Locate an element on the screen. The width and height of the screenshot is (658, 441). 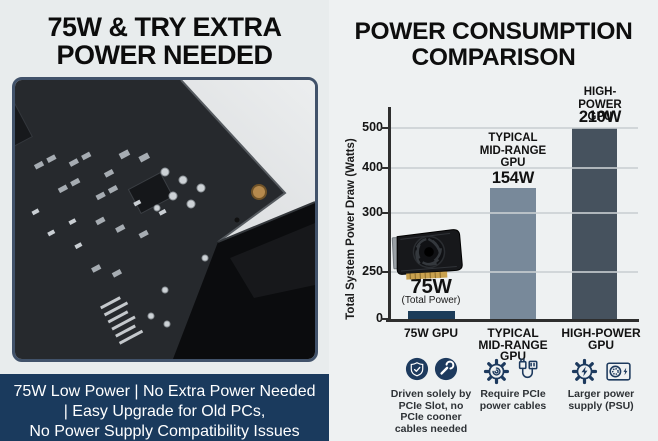
y-tick-label-500: 500 is located at coordinates (372, 127).